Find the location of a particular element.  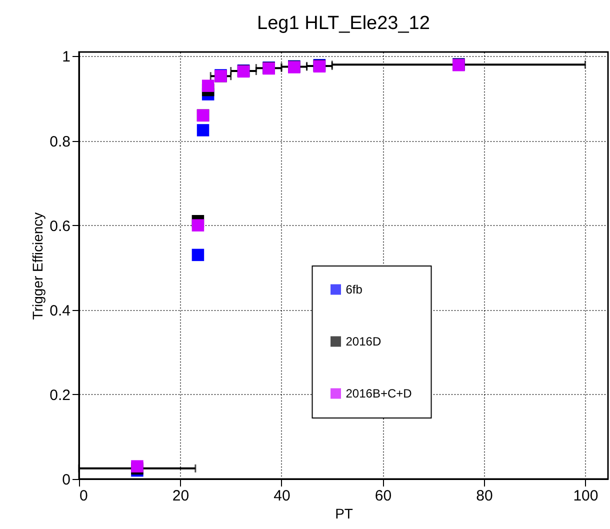

y-tick-label: 0.2 is located at coordinates (60, 395).